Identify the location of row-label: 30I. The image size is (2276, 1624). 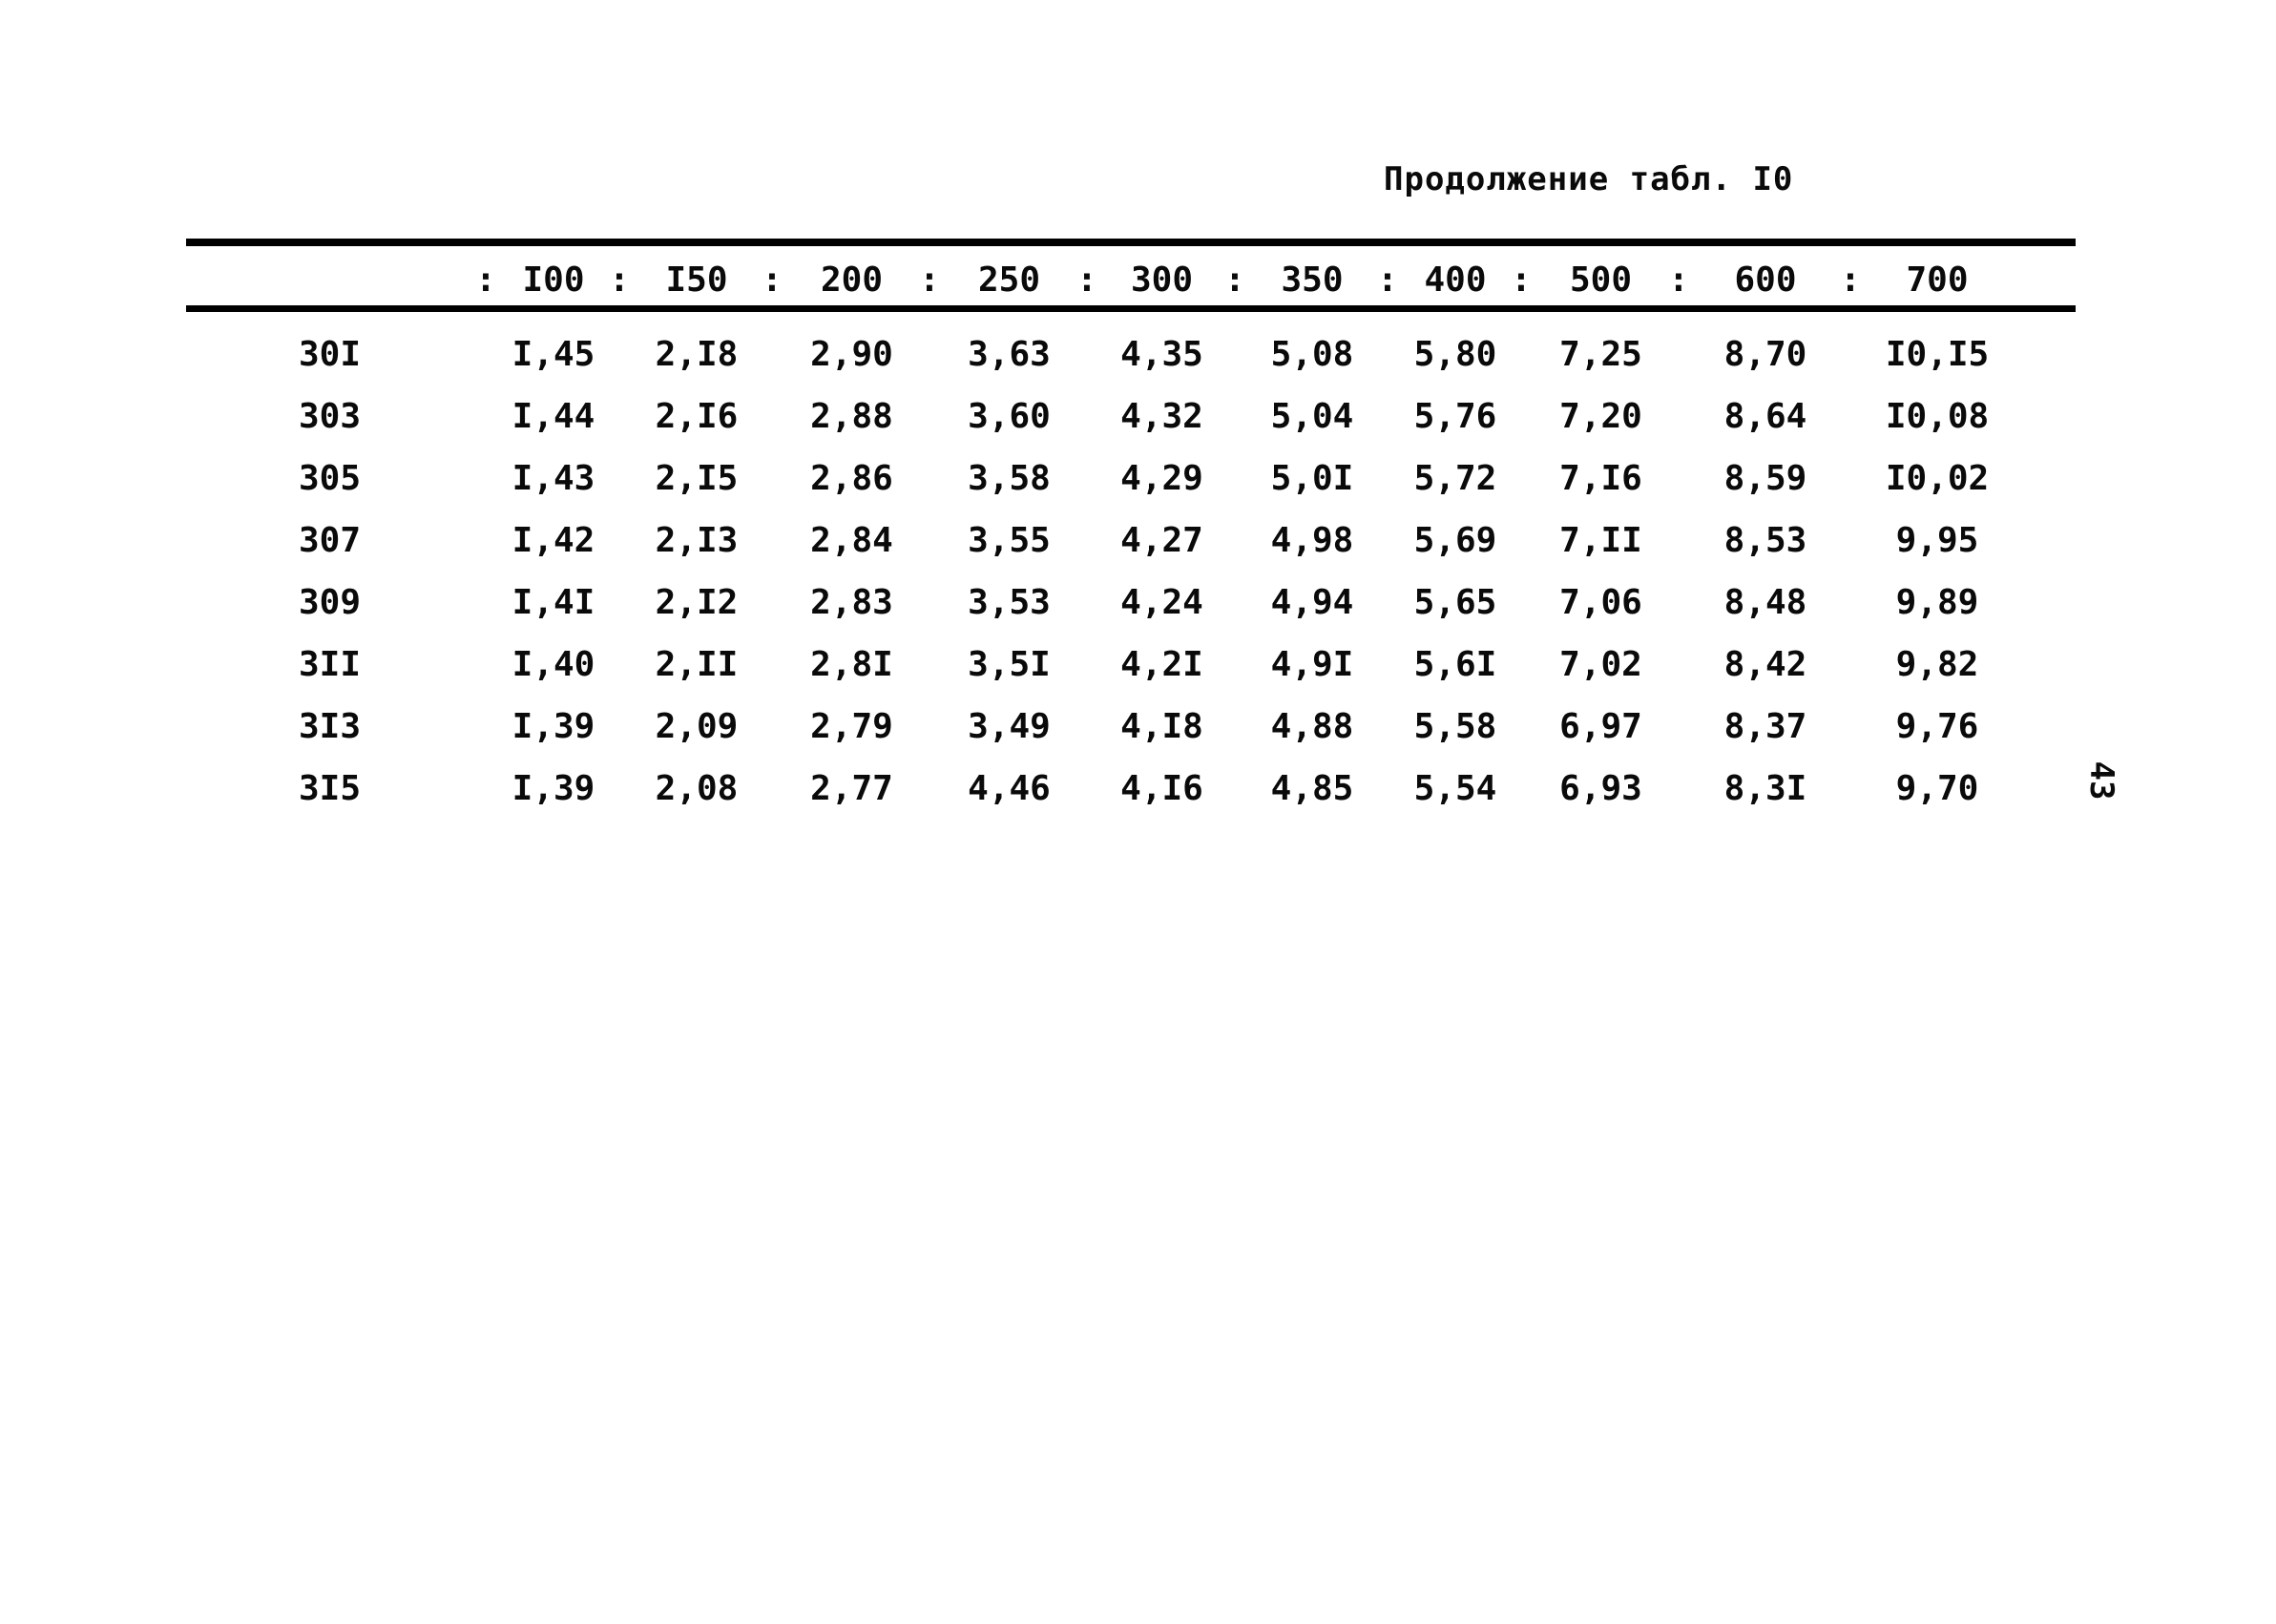
(330, 354).